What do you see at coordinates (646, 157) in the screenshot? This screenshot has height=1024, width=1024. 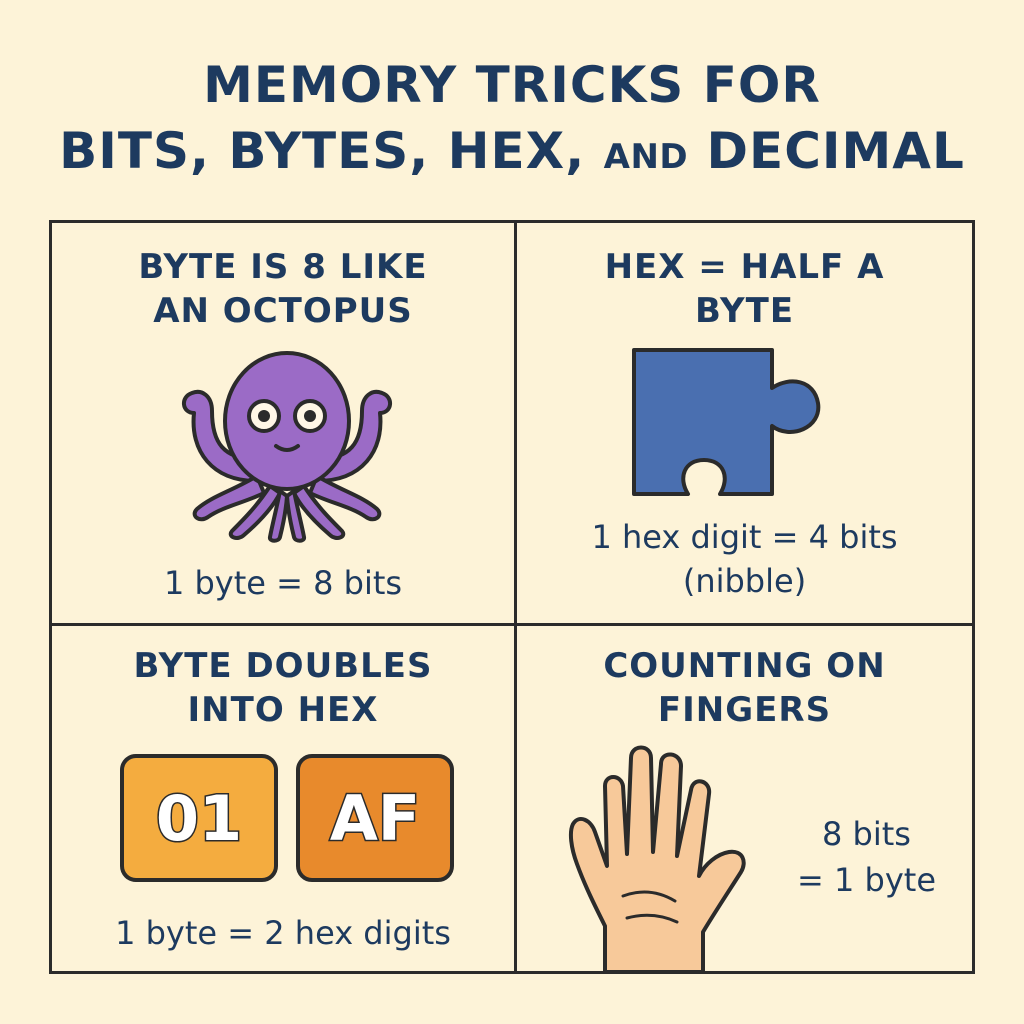 I see `title-line-2-and: AND` at bounding box center [646, 157].